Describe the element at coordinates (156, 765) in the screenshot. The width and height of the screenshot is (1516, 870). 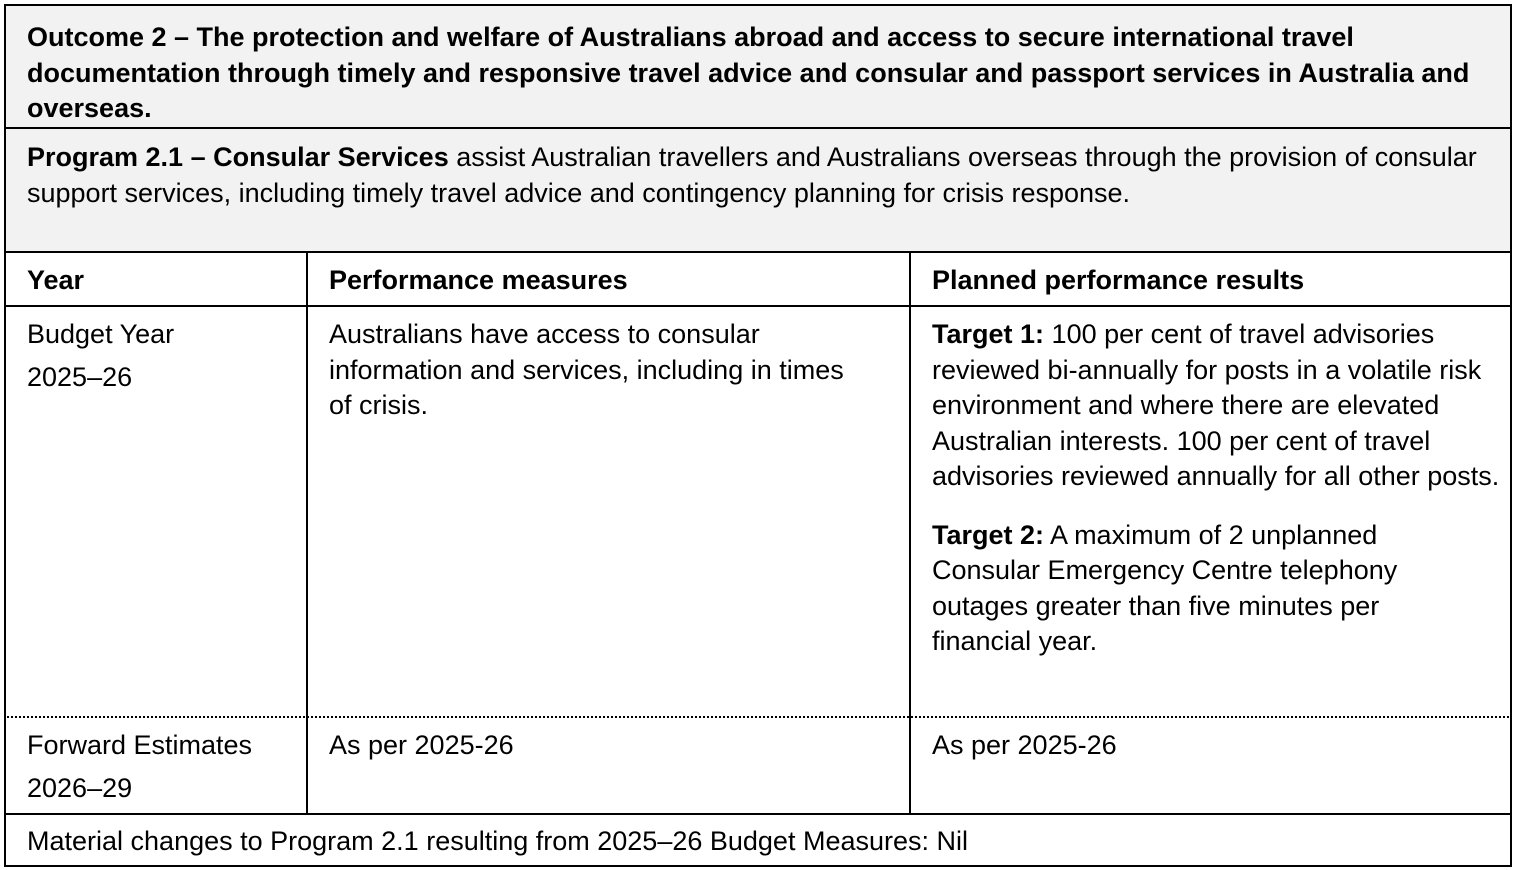
I see `year-cell: Forward Estimates 2026–29` at that location.